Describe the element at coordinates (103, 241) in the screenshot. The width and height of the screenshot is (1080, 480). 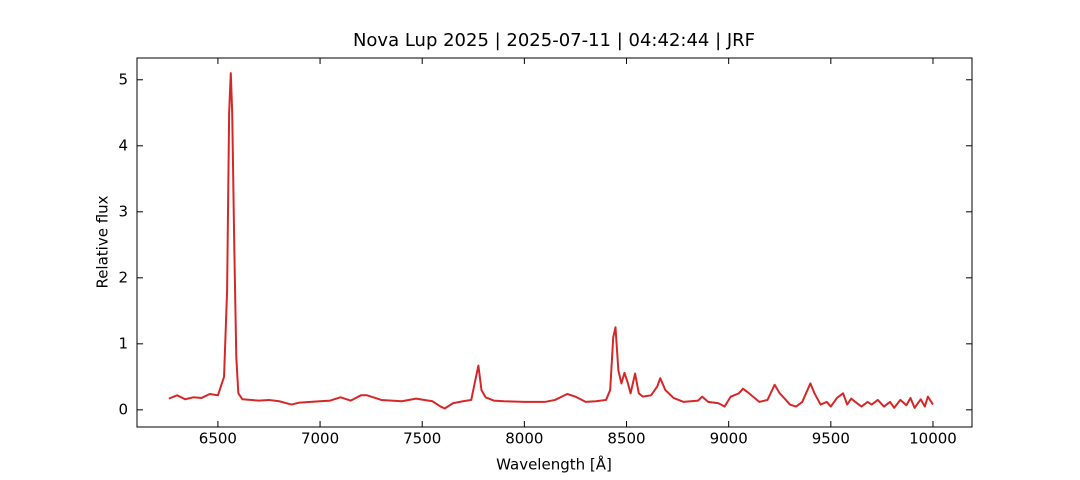
I see `y-axis-label: Relative flux` at that location.